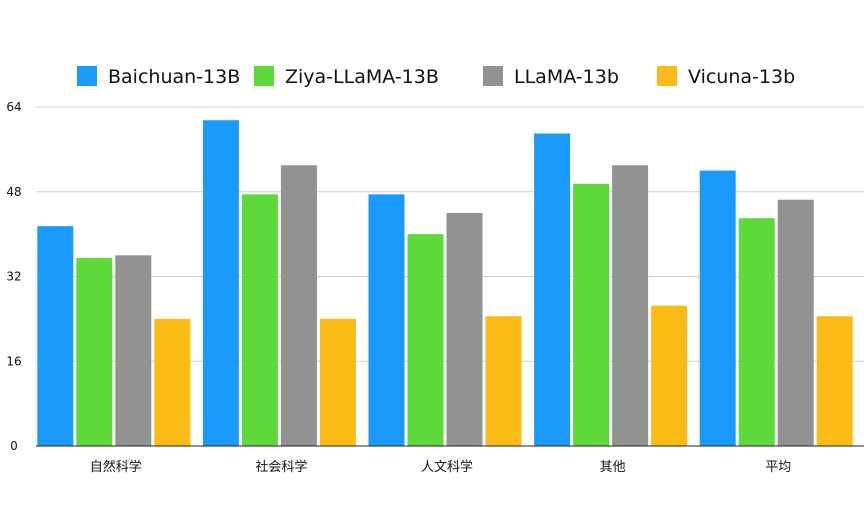  What do you see at coordinates (447, 467) in the screenshot?
I see `x-category-label: 人文科学` at bounding box center [447, 467].